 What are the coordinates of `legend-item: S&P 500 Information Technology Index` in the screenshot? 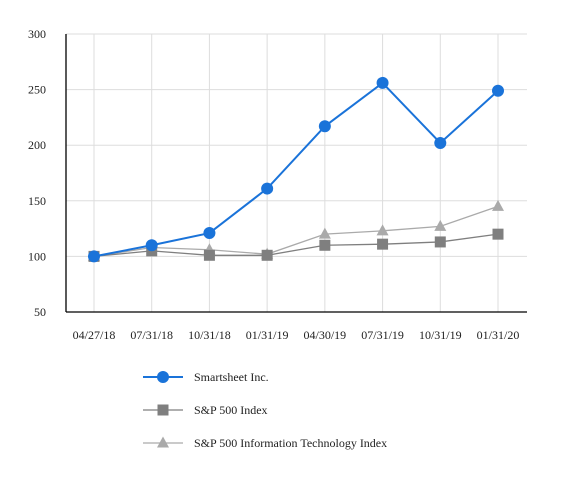 It's located at (265, 443).